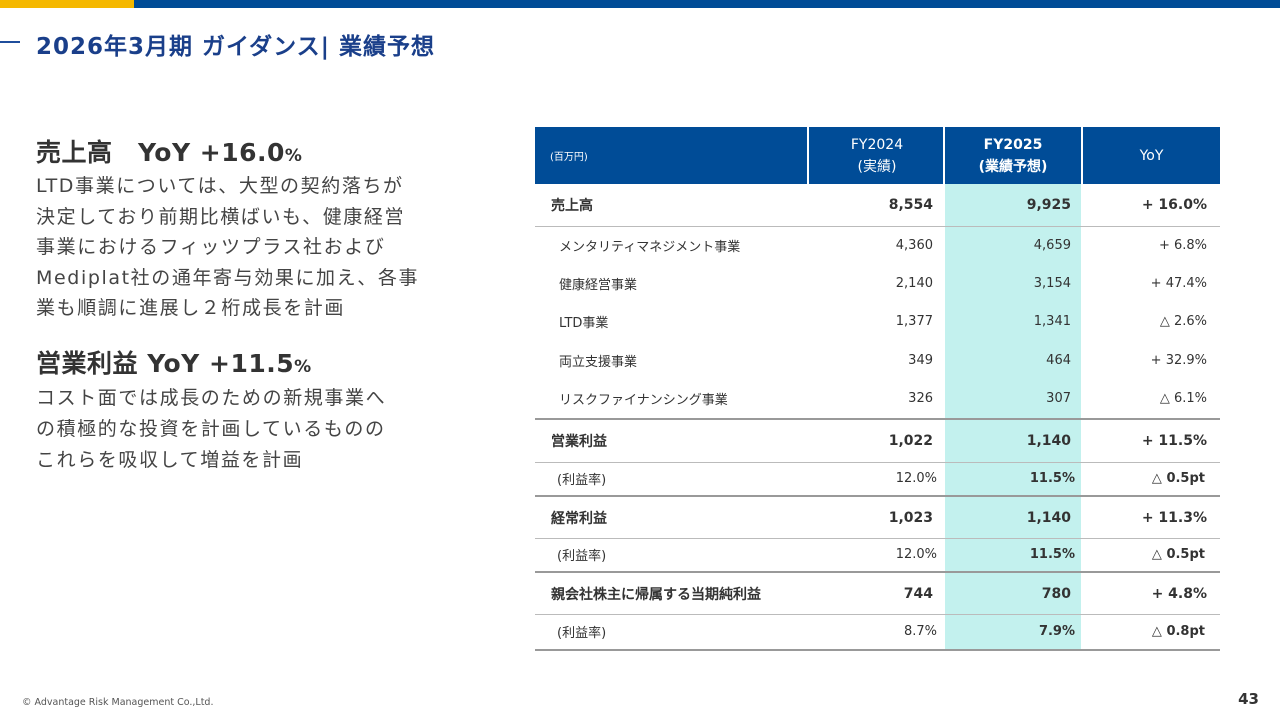 This screenshot has width=1280, height=720. I want to click on sales-heading-pct: %, so click(293, 156).